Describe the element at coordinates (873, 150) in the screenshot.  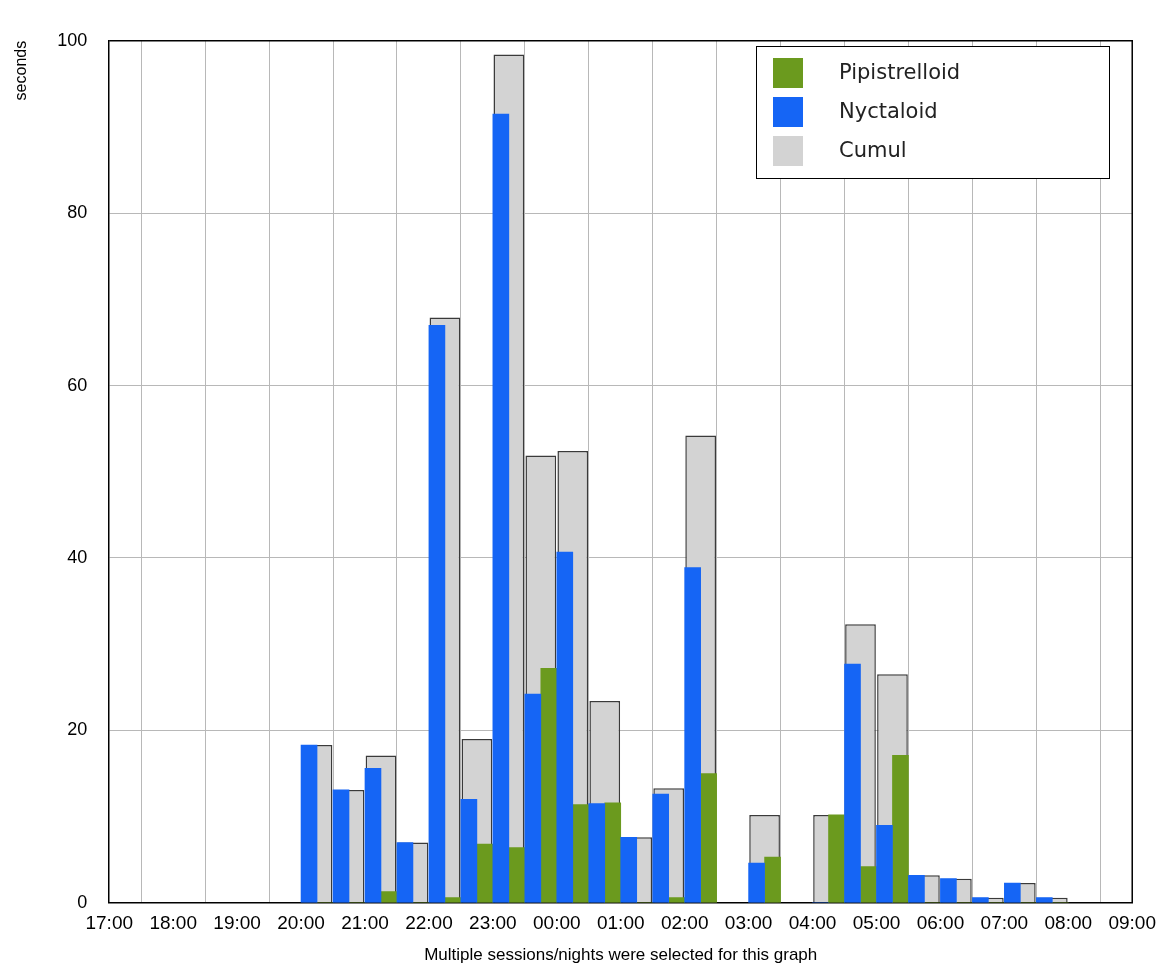
I see `legend-label: Cumul` at that location.